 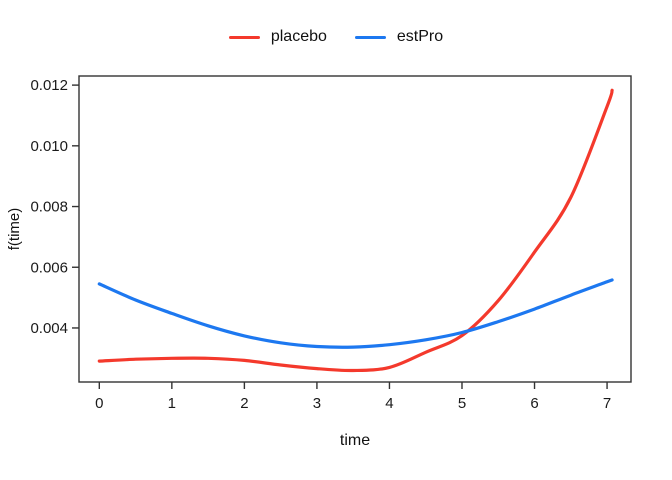 What do you see at coordinates (336, 37) in the screenshot?
I see `chart-legend: placebo estPro` at bounding box center [336, 37].